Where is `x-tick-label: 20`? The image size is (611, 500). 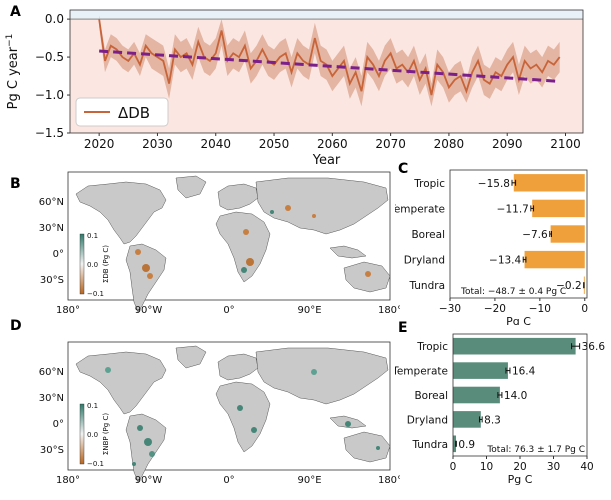 x-tick-label: 20 is located at coordinates (519, 467).